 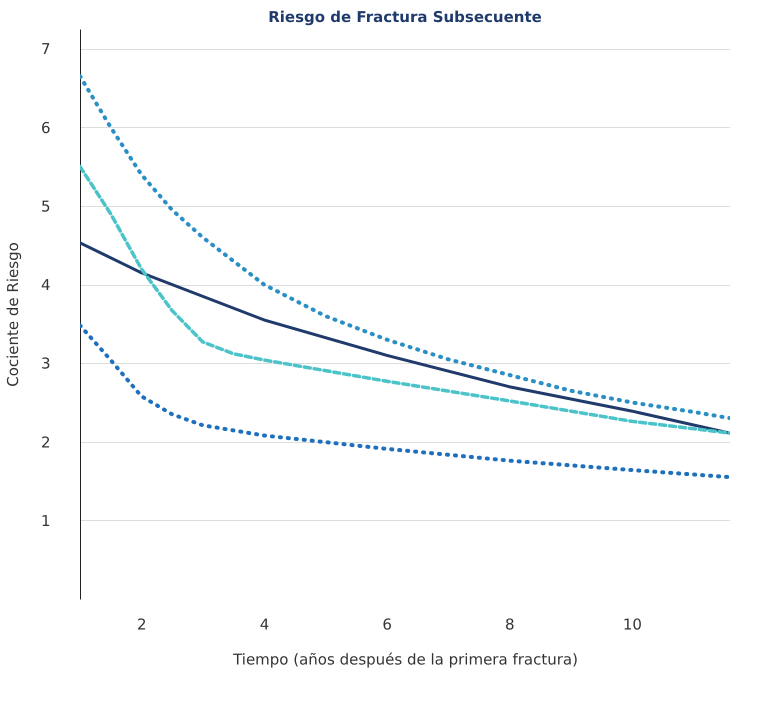 I want to click on y-tick-label: 4, so click(x=45, y=285).